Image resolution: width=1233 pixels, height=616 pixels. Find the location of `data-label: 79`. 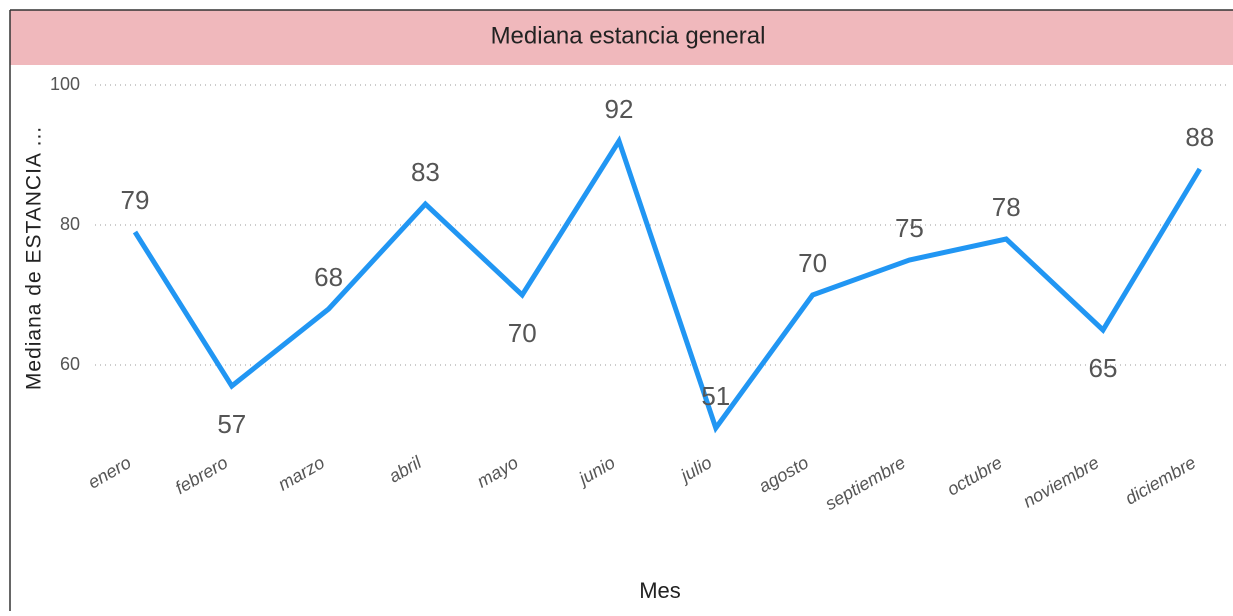

data-label: 79 is located at coordinates (135, 200).